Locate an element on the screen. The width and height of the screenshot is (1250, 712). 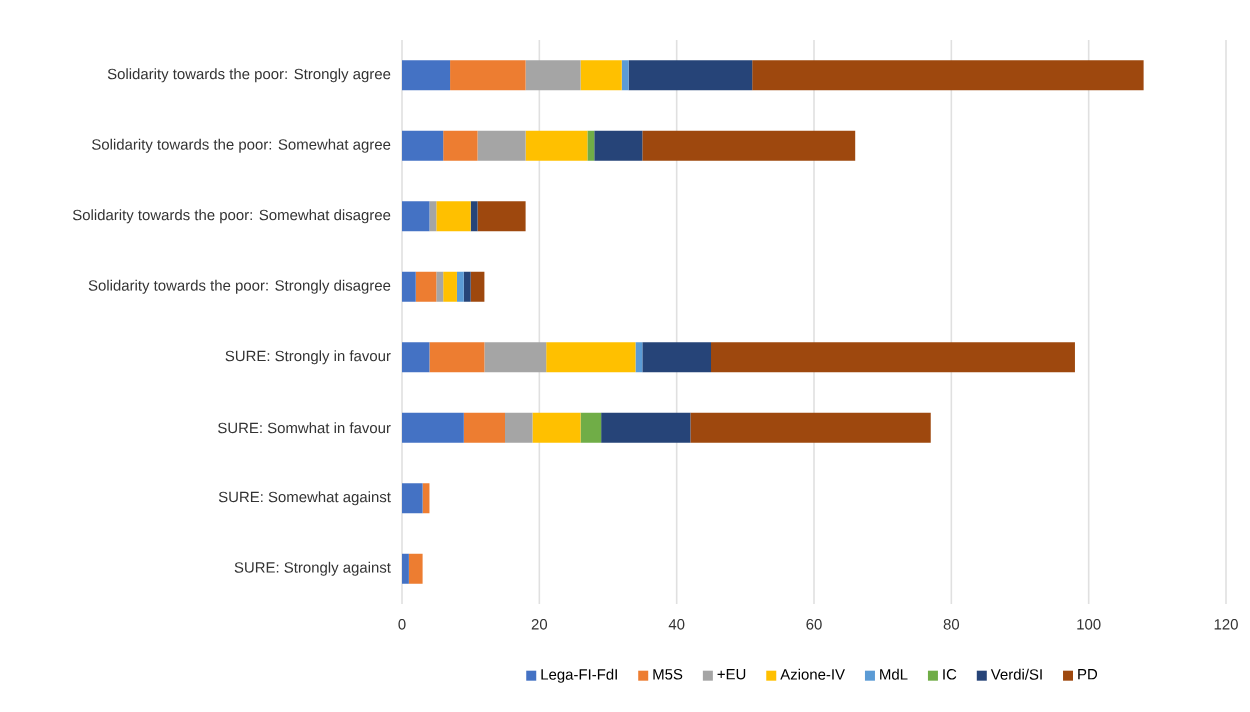
legend-label: Lega-FI-FdI is located at coordinates (579, 675).